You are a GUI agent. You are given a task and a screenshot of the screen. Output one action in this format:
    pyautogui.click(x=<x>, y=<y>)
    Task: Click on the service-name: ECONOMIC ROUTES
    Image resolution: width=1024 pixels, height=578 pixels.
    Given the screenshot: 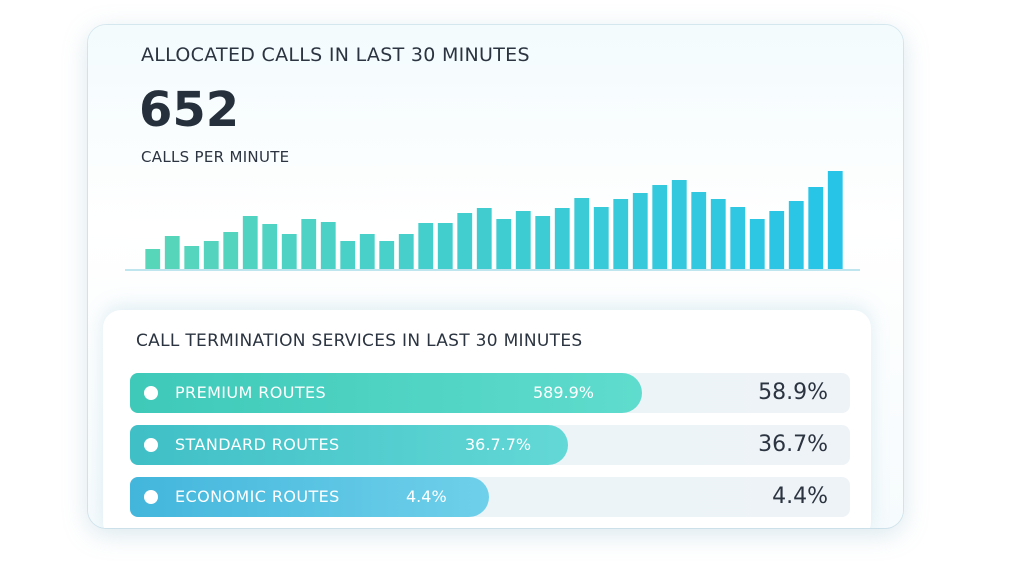 What is the action you would take?
    pyautogui.click(x=257, y=496)
    